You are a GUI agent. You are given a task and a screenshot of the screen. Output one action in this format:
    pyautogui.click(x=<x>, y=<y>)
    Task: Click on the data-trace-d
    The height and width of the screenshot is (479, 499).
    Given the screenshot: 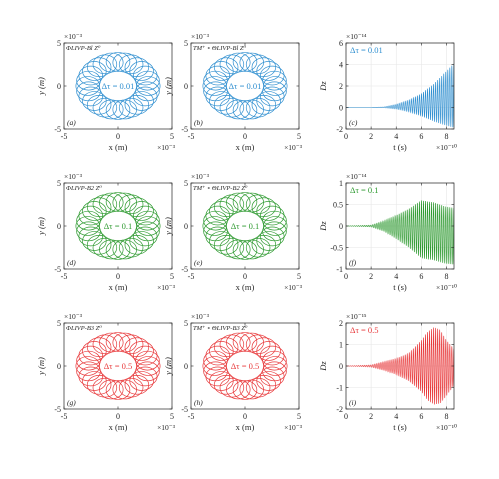 What is the action you would take?
    pyautogui.click(x=118, y=226)
    